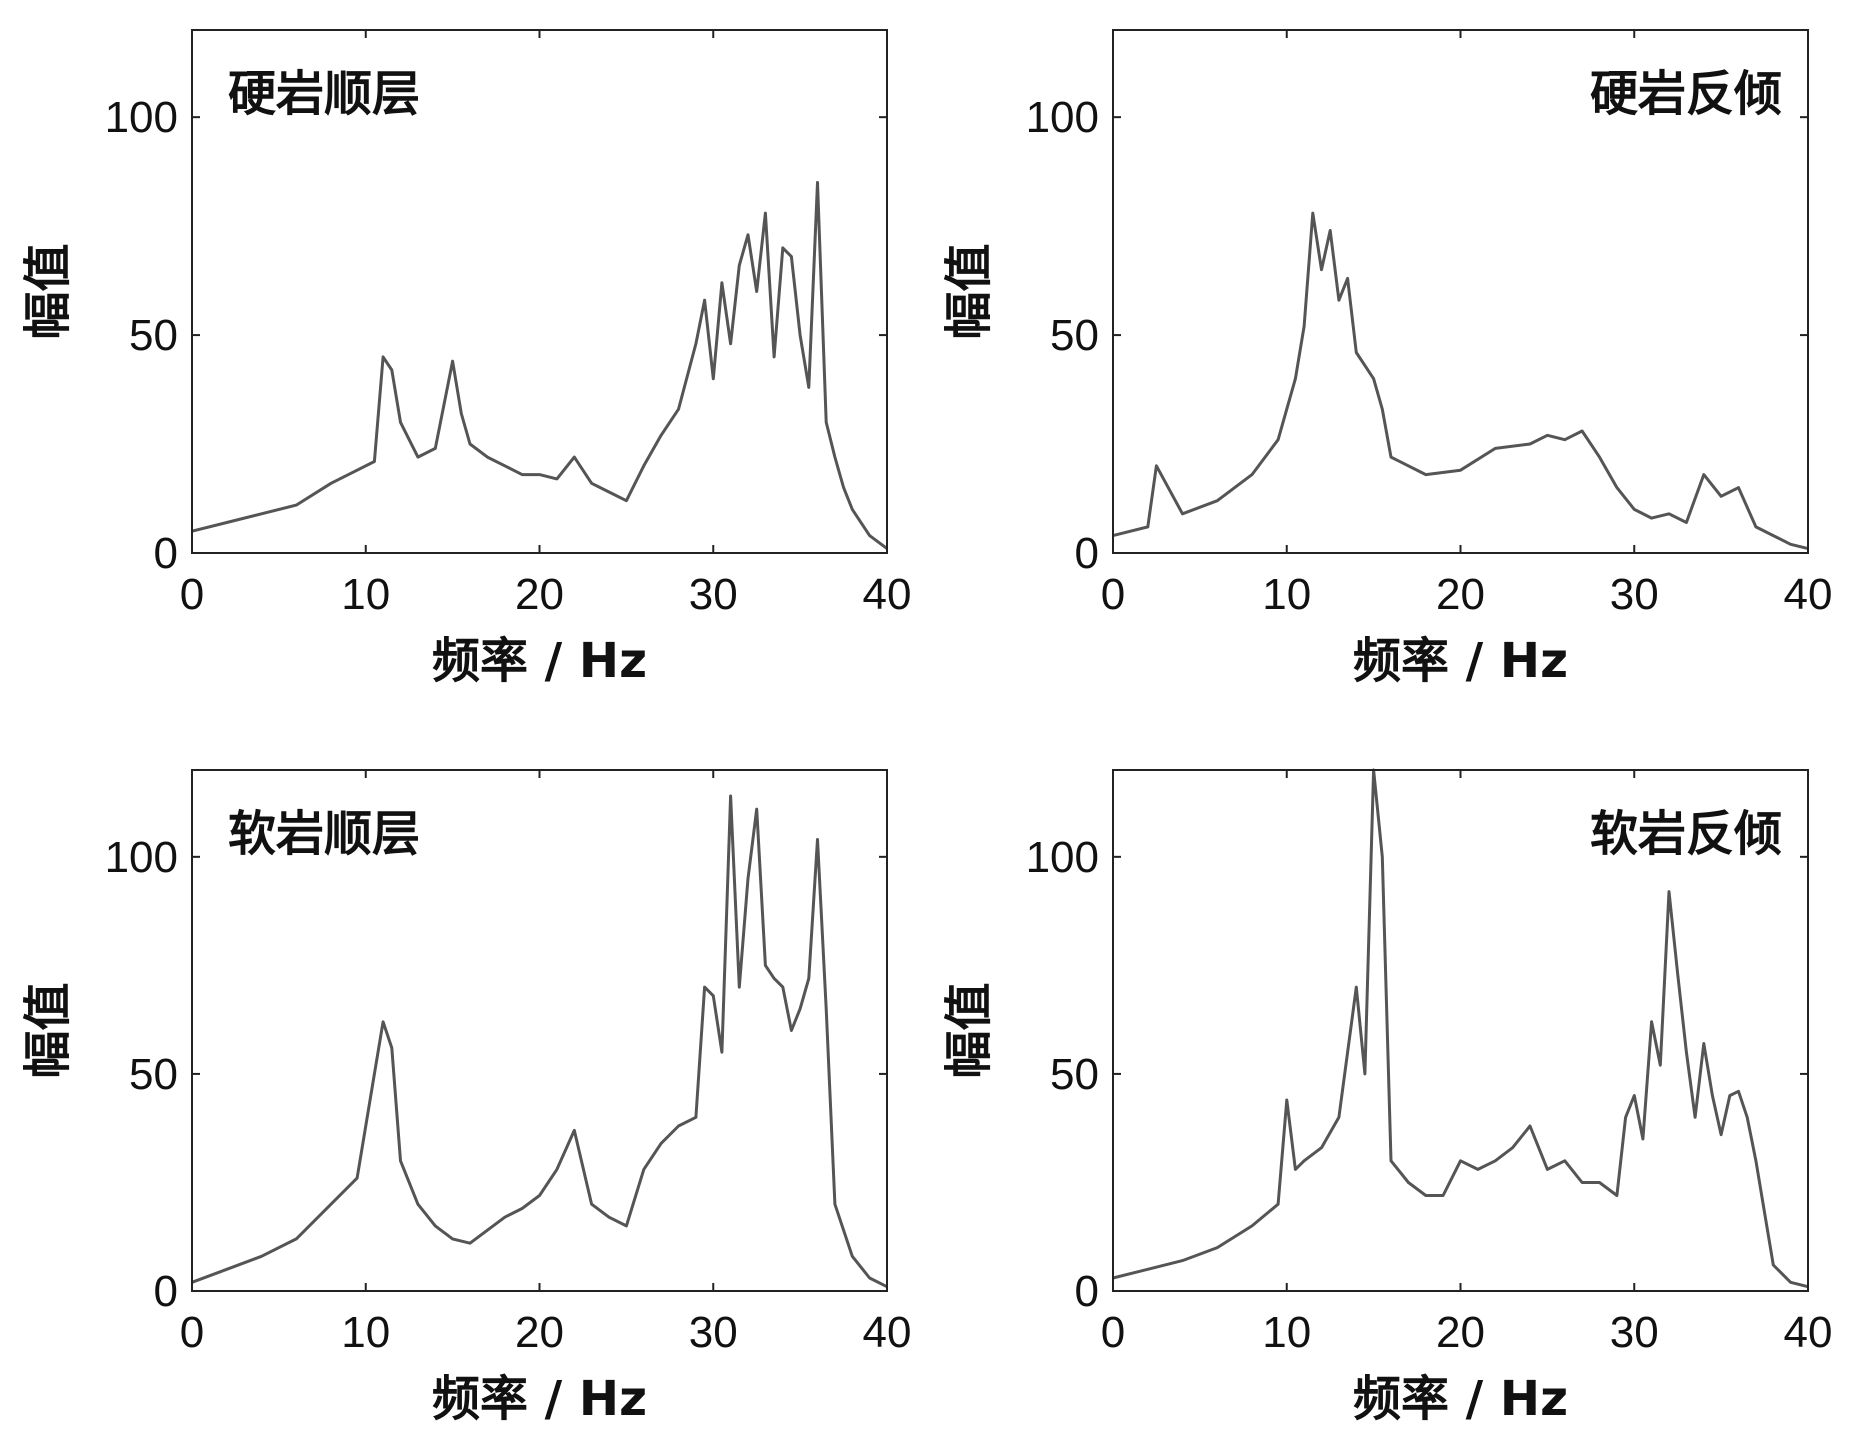  What do you see at coordinates (1634, 1332) in the screenshot?
I see `x-tick-label: 30` at bounding box center [1634, 1332].